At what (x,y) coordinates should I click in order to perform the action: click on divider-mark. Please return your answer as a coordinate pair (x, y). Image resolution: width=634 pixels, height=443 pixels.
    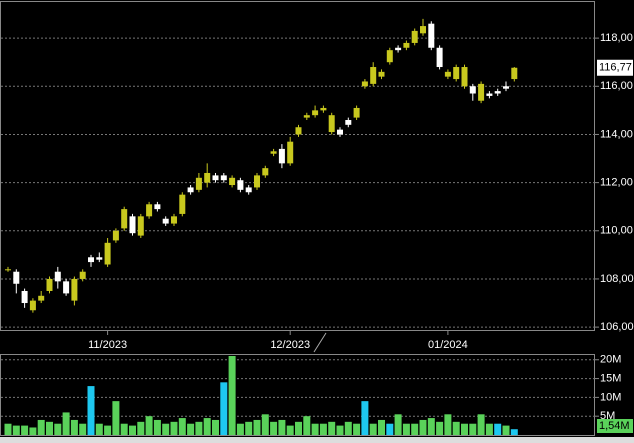
    Looking at the image, I should click on (320, 342).